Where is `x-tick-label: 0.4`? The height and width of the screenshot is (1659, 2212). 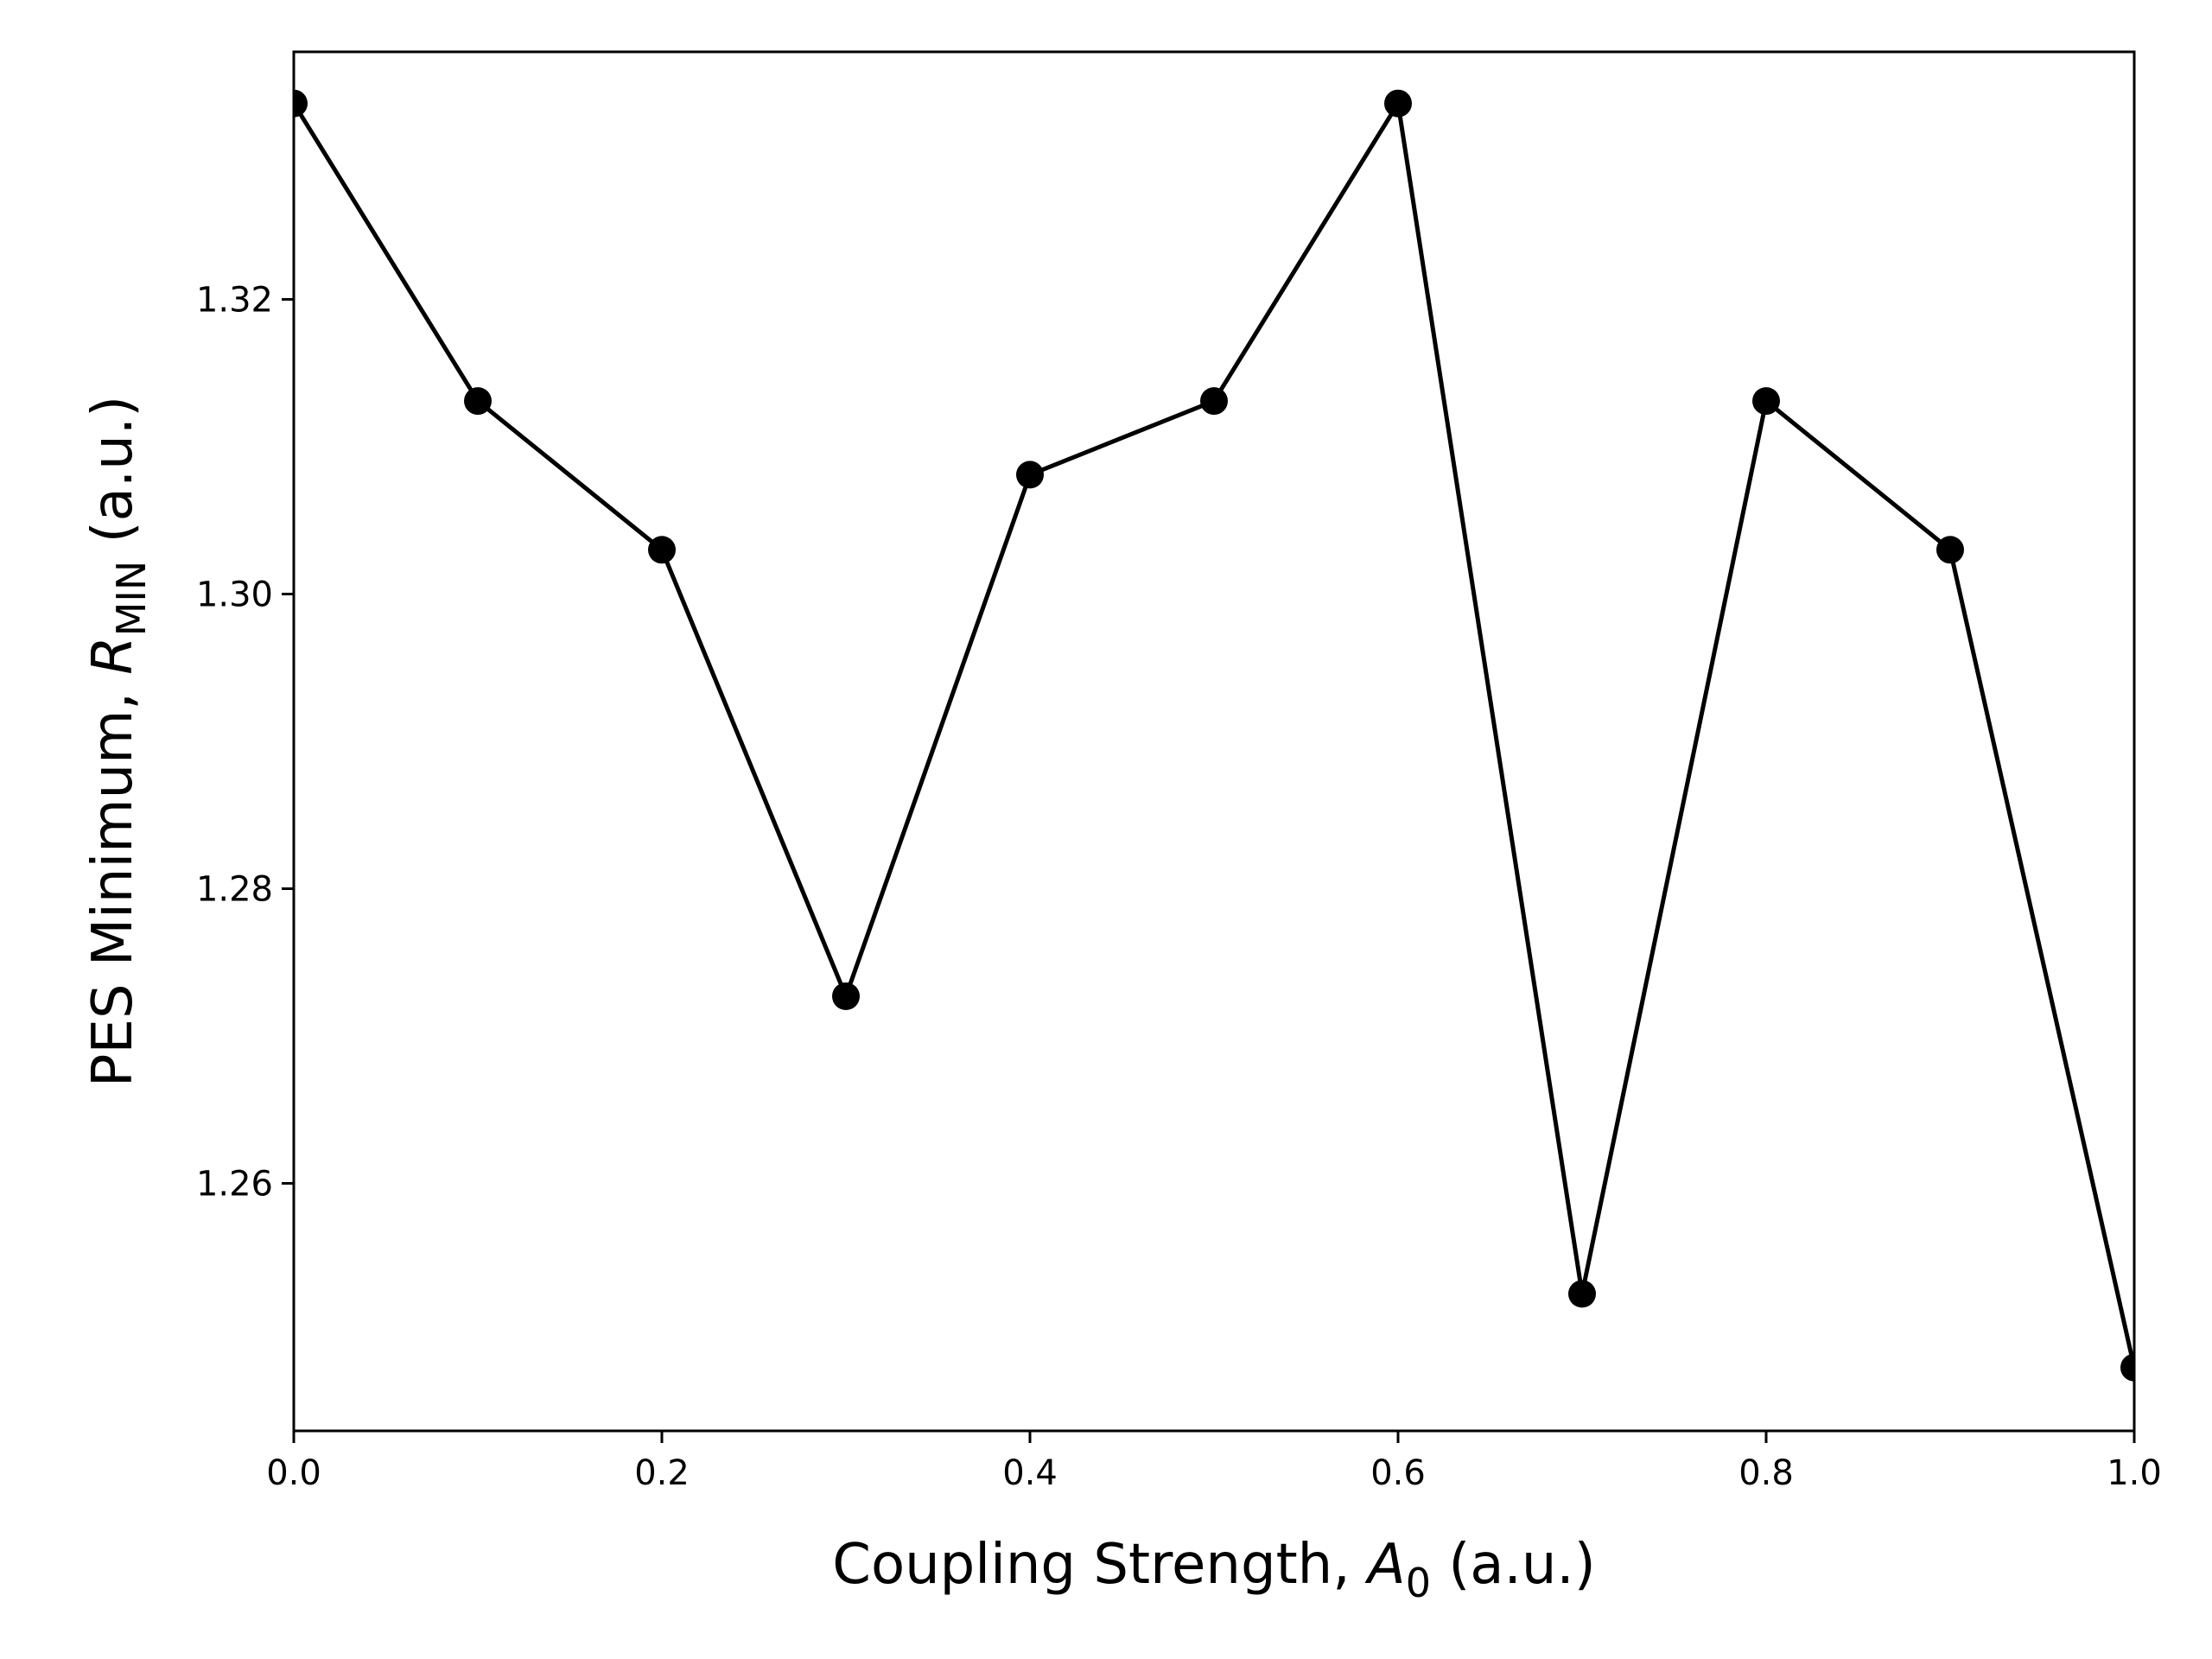 x-tick-label: 0.4 is located at coordinates (1030, 1473).